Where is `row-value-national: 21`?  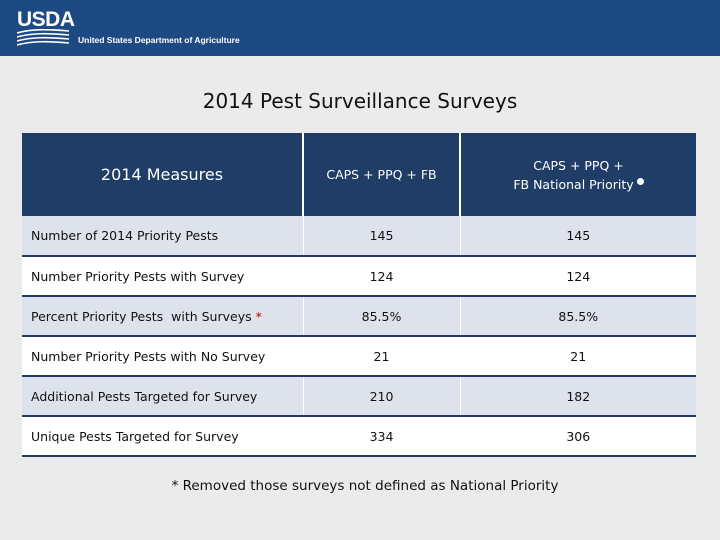 row-value-national: 21 is located at coordinates (578, 356).